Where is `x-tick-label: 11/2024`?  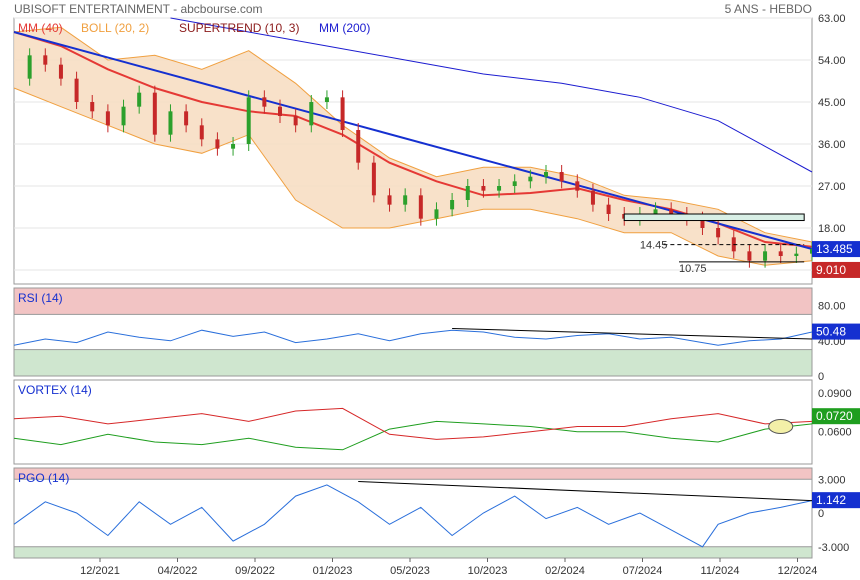
x-tick-label: 11/2024 is located at coordinates (720, 571).